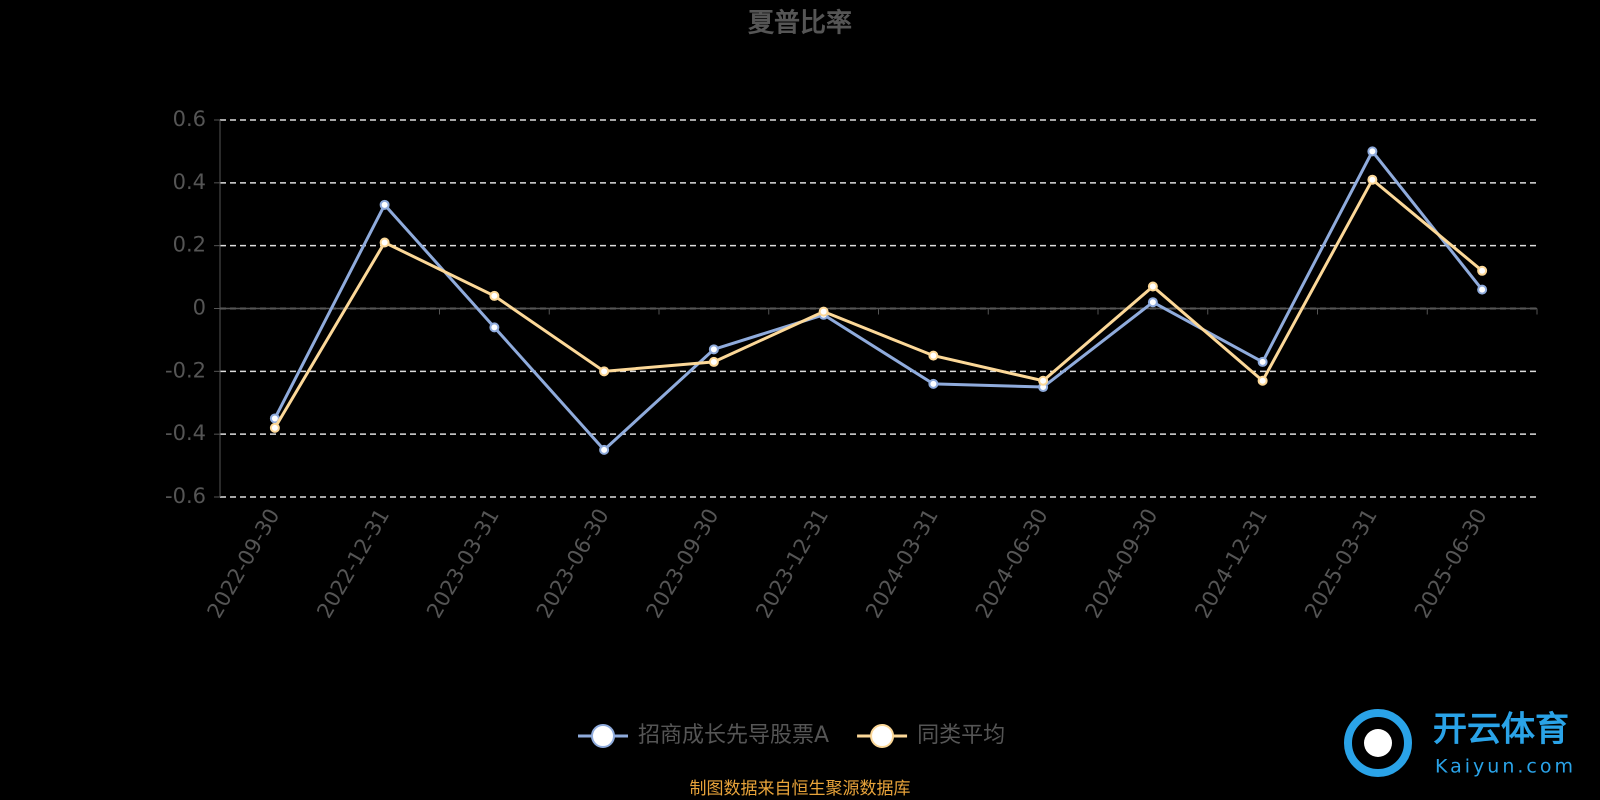 The image size is (1600, 800). What do you see at coordinates (185, 433) in the screenshot?
I see `y-tick-label: -0.4` at bounding box center [185, 433].